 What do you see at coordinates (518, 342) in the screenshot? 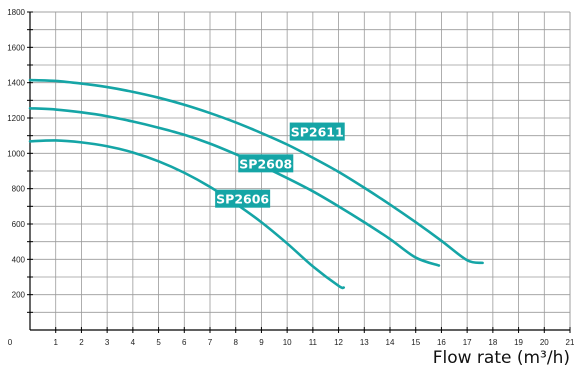
I see `x-tick-label: 19` at bounding box center [518, 342].